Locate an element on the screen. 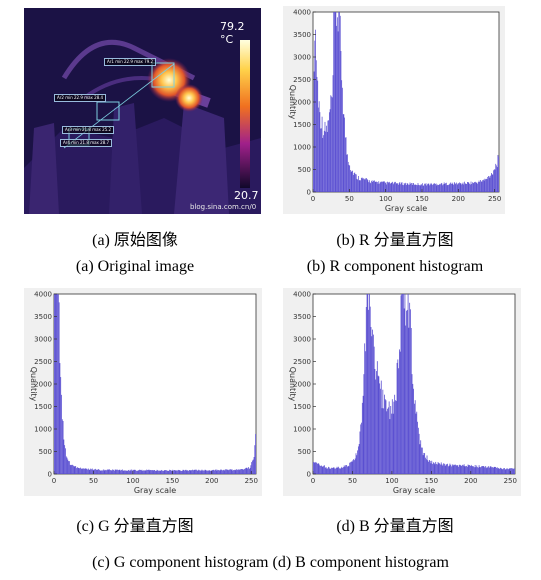 Image resolution: width=541 pixels, height=580 pixels. hist0-ytick-label: 500 is located at coordinates (304, 170).